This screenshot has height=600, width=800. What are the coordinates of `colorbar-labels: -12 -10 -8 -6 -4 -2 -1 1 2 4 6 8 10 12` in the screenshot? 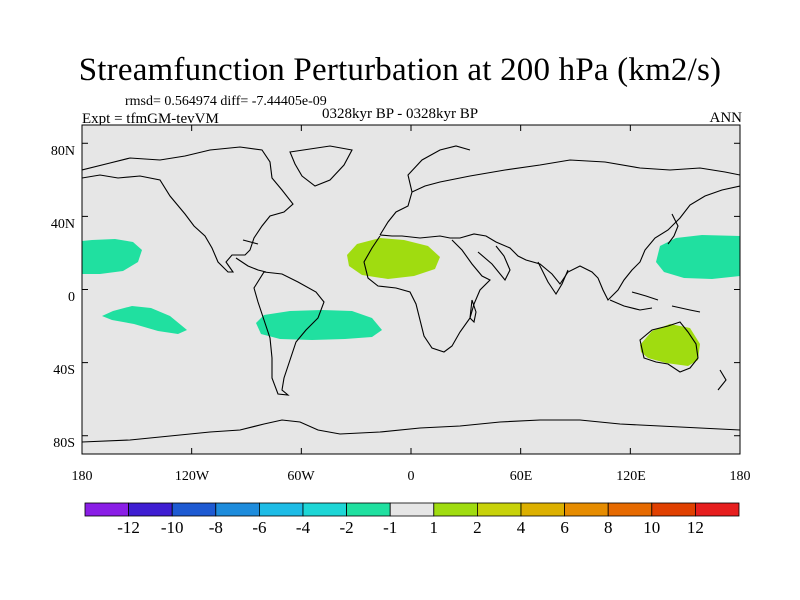 It's located at (410, 527).